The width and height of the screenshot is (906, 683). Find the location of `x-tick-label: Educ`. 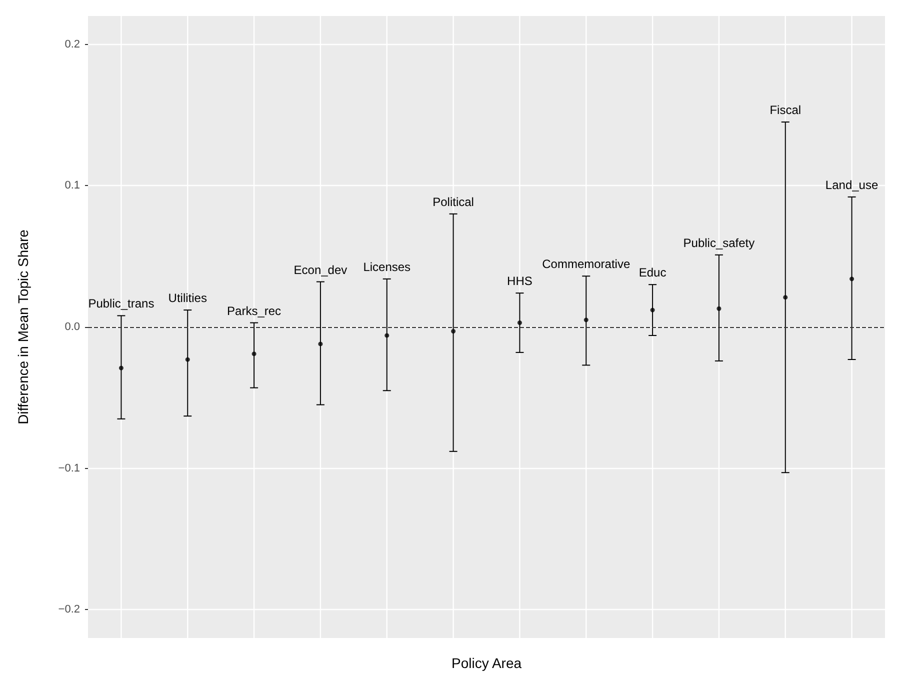

x-tick-label: Educ is located at coordinates (652, 273).